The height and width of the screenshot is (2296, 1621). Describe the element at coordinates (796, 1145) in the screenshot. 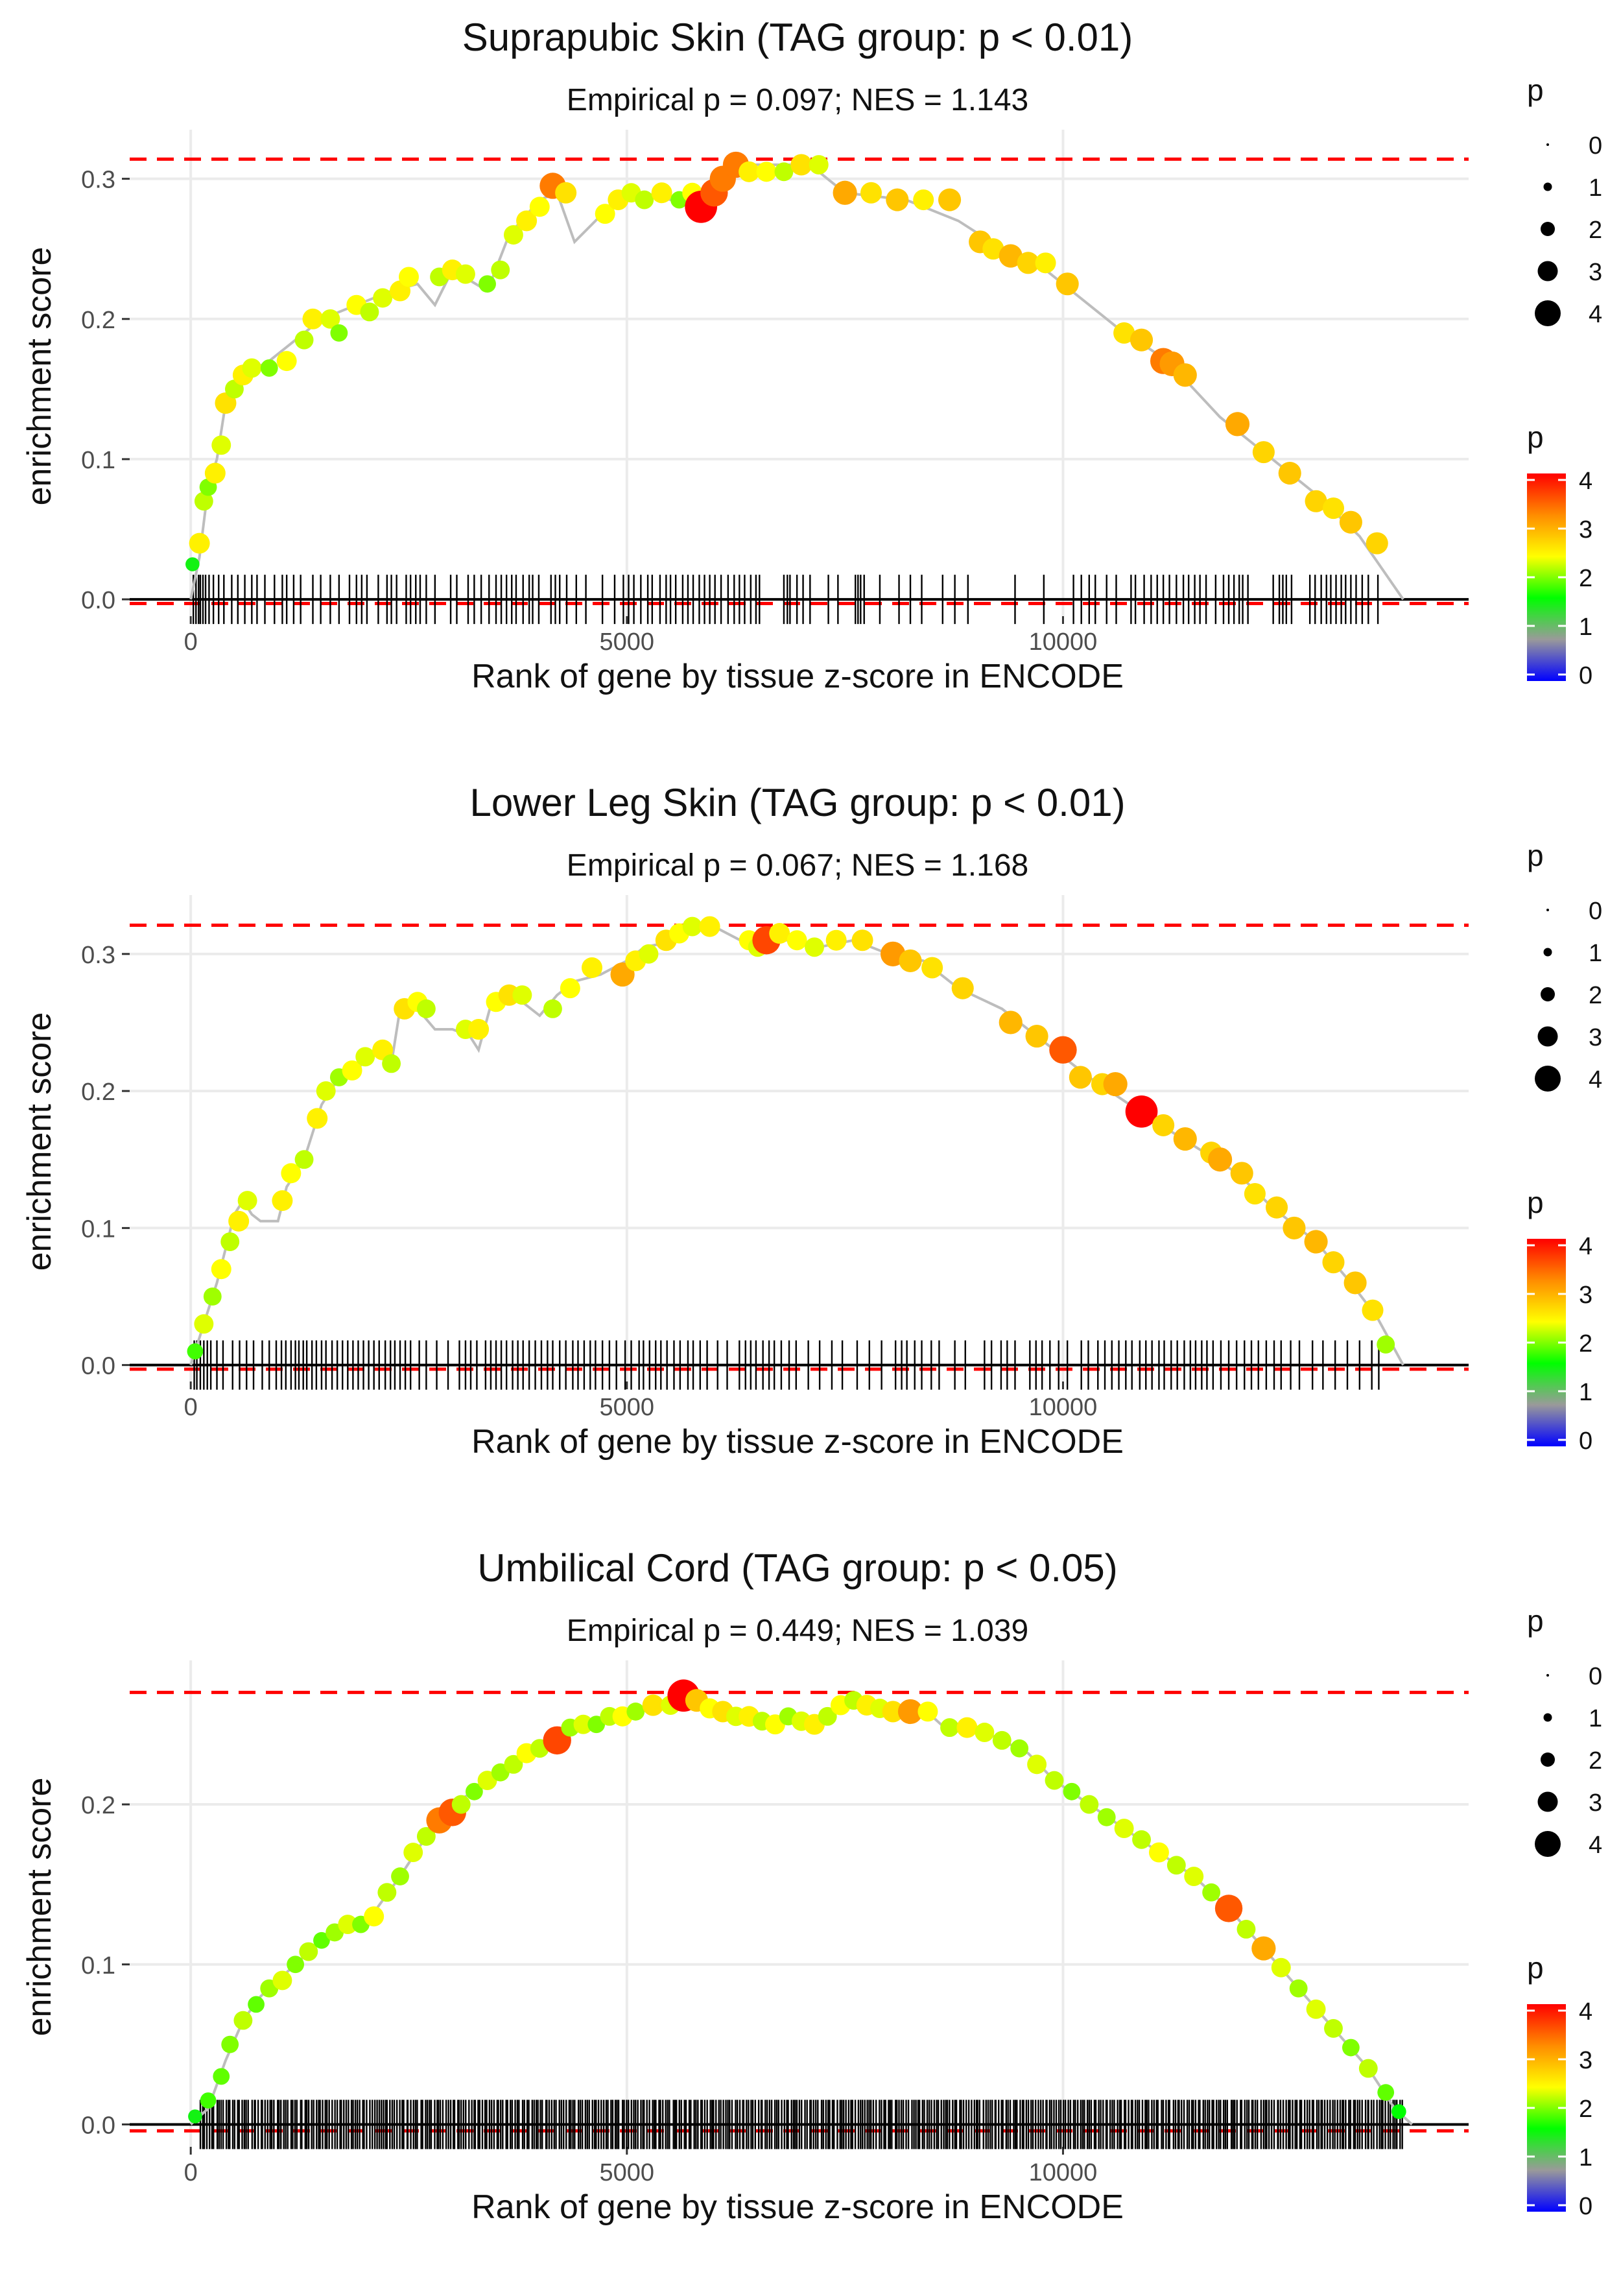

I see `es-curve` at that location.